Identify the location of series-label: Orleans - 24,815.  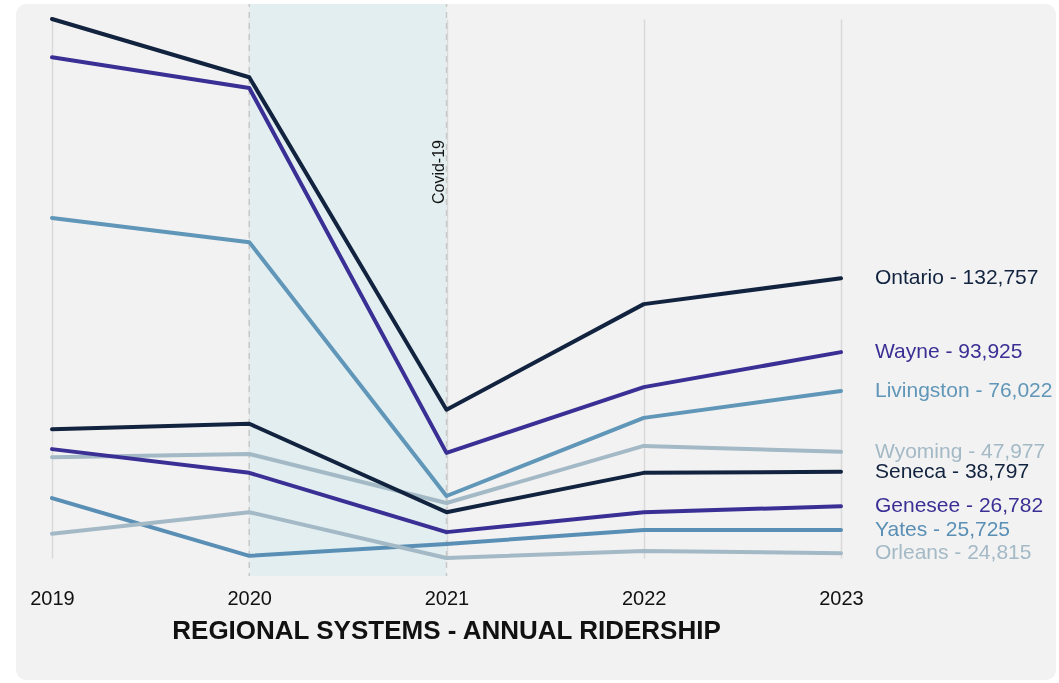
(953, 552).